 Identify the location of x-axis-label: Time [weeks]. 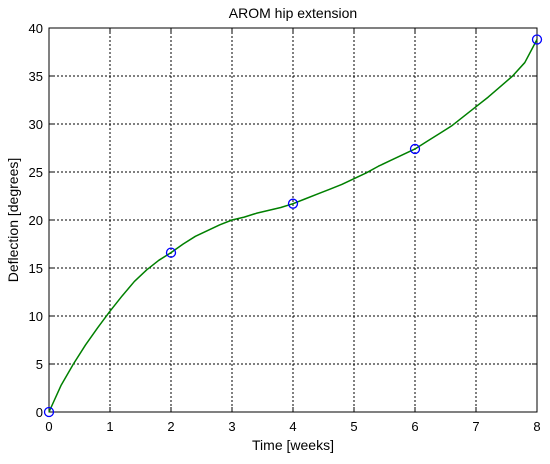
(293, 445).